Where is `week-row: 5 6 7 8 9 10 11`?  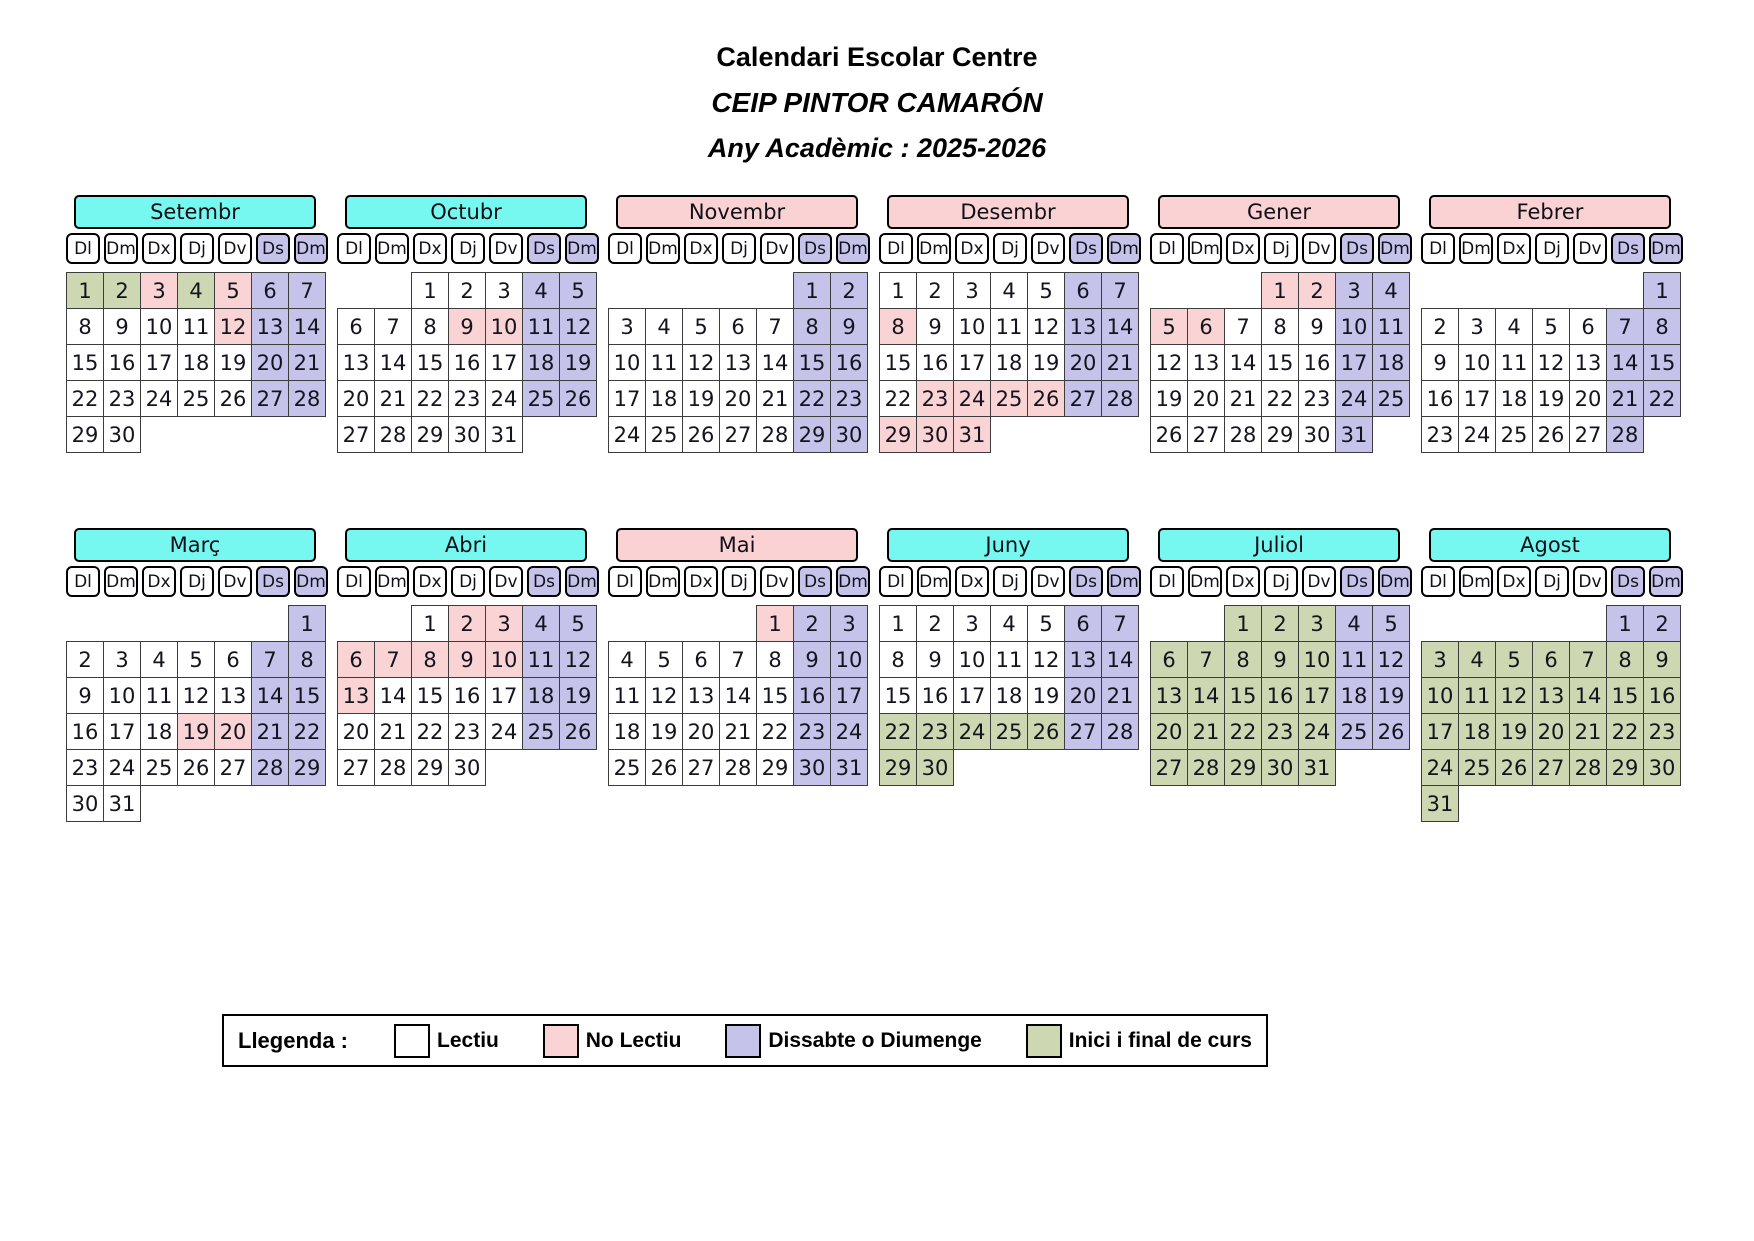 week-row: 5 6 7 8 9 10 11 is located at coordinates (1283, 326).